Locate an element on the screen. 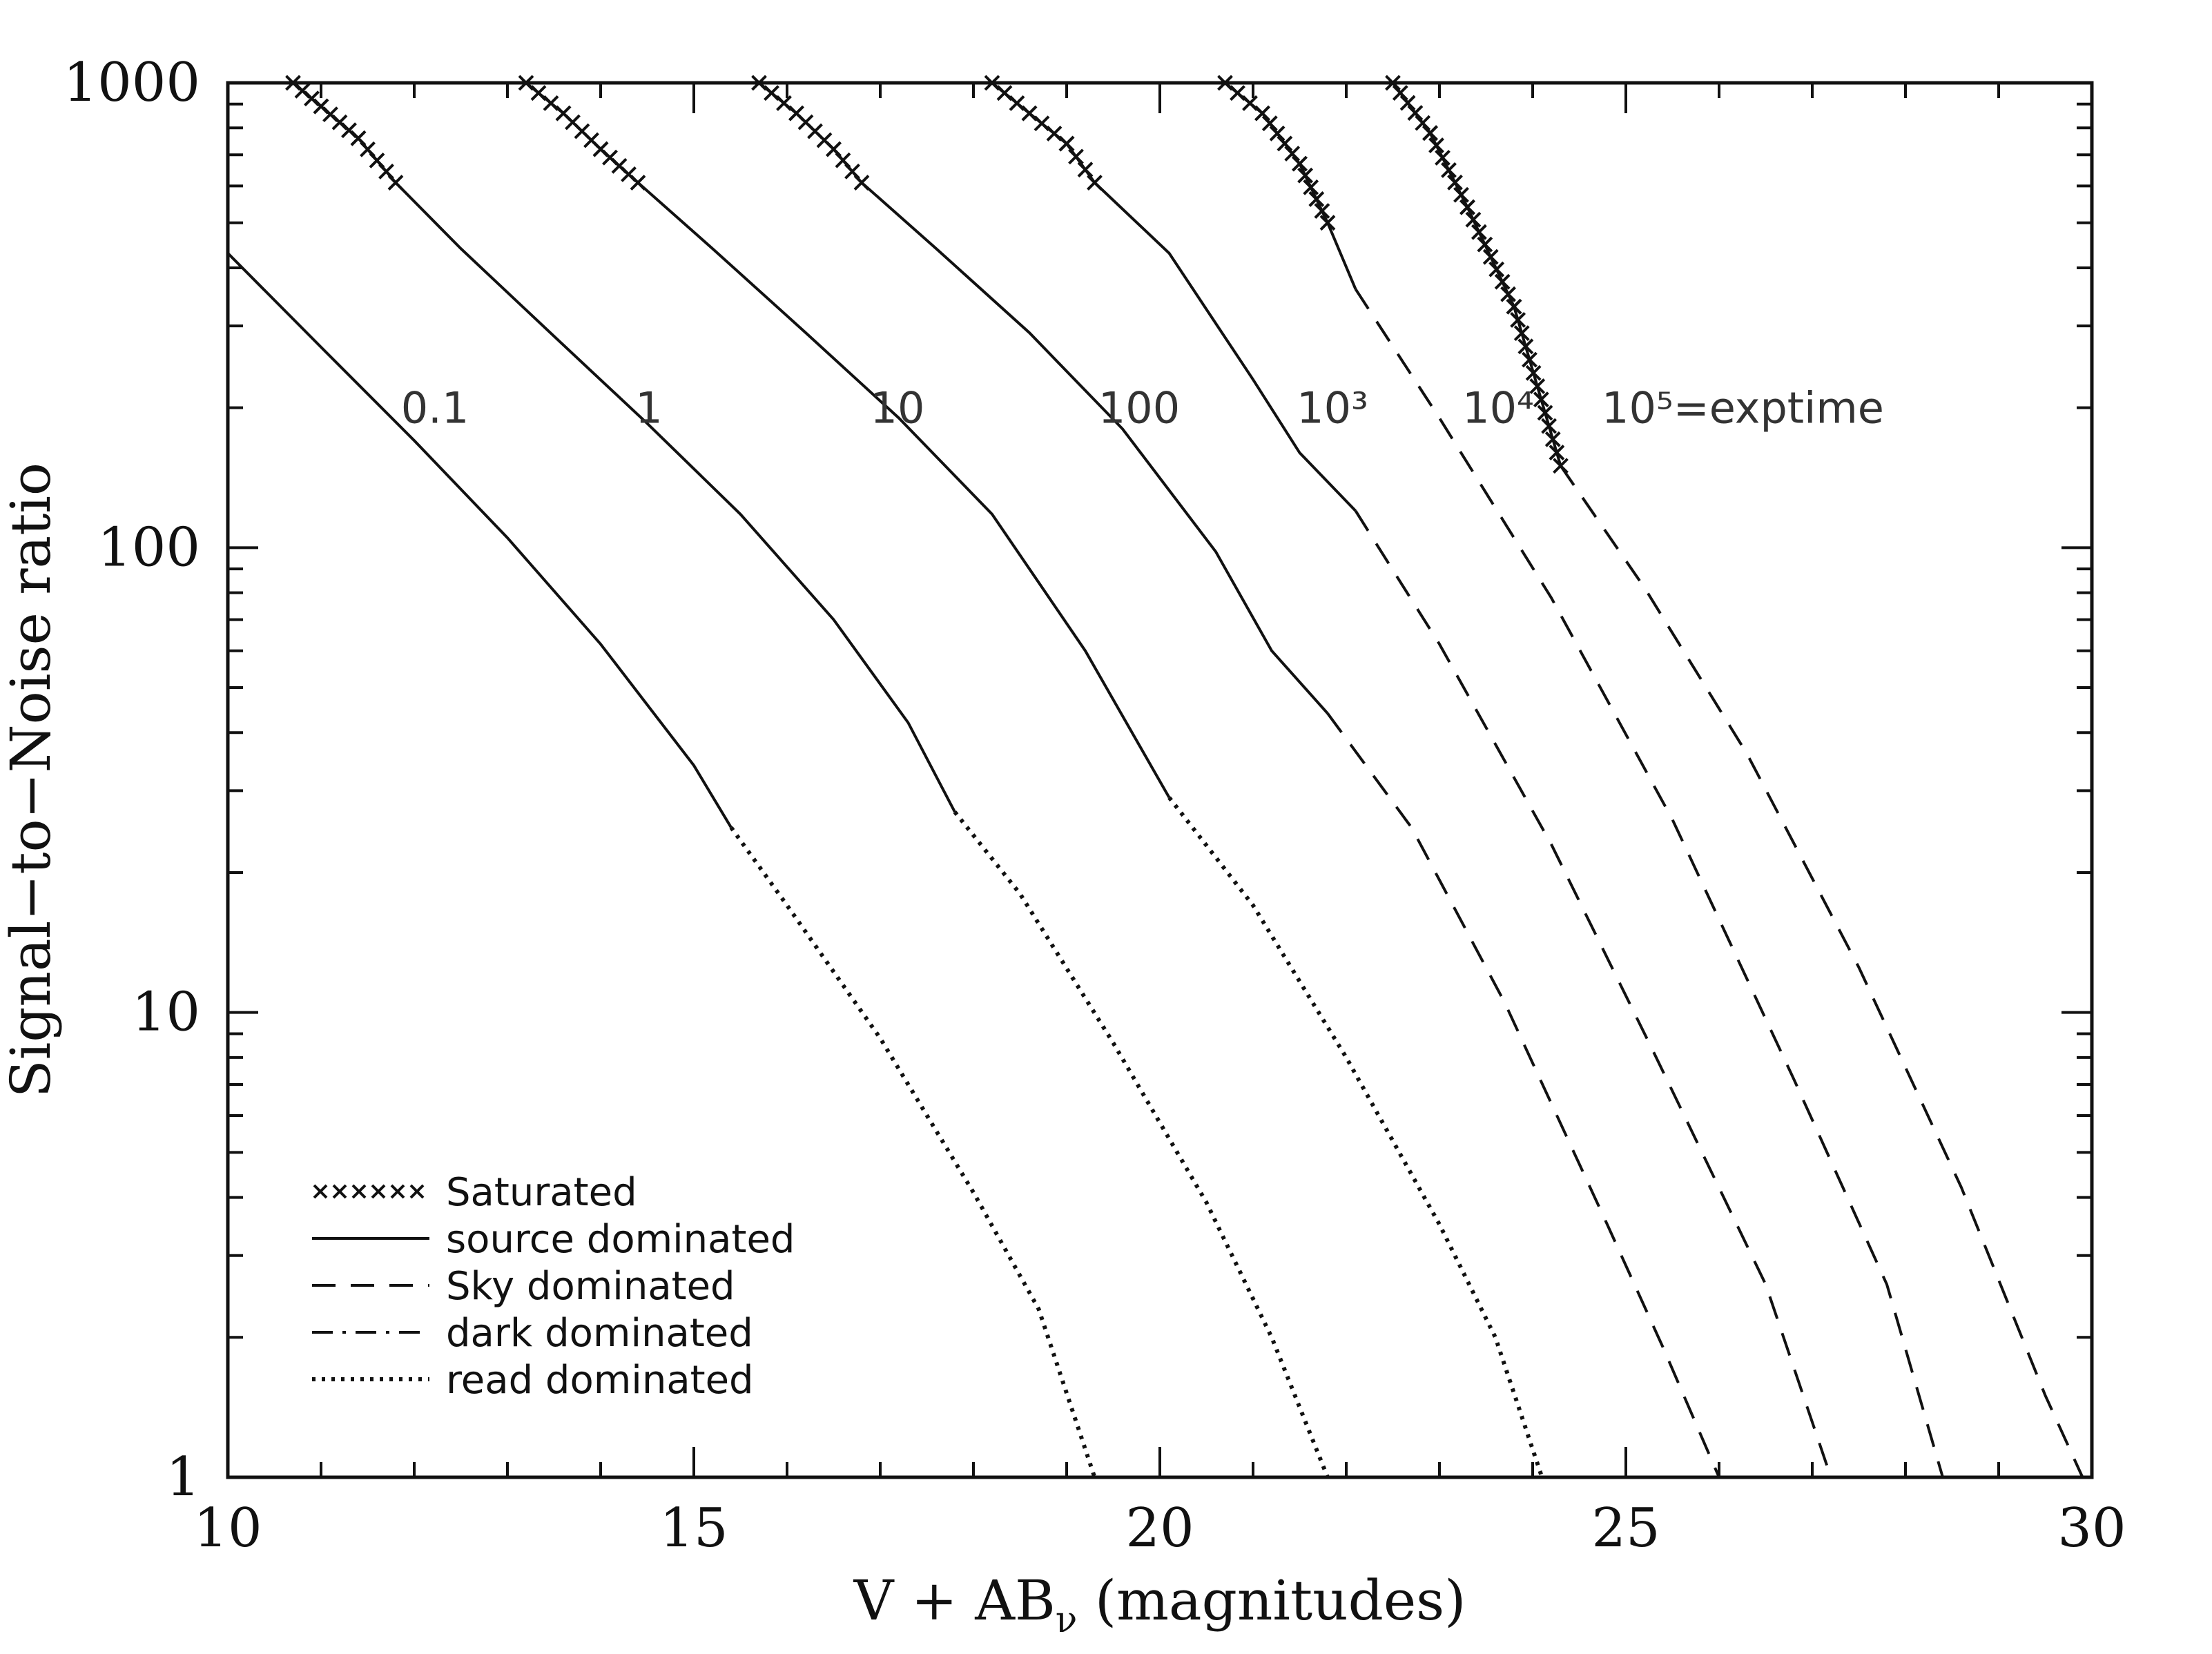 The width and height of the screenshot is (2212, 1654). legend-saturated-swatch is located at coordinates (369, 1191).